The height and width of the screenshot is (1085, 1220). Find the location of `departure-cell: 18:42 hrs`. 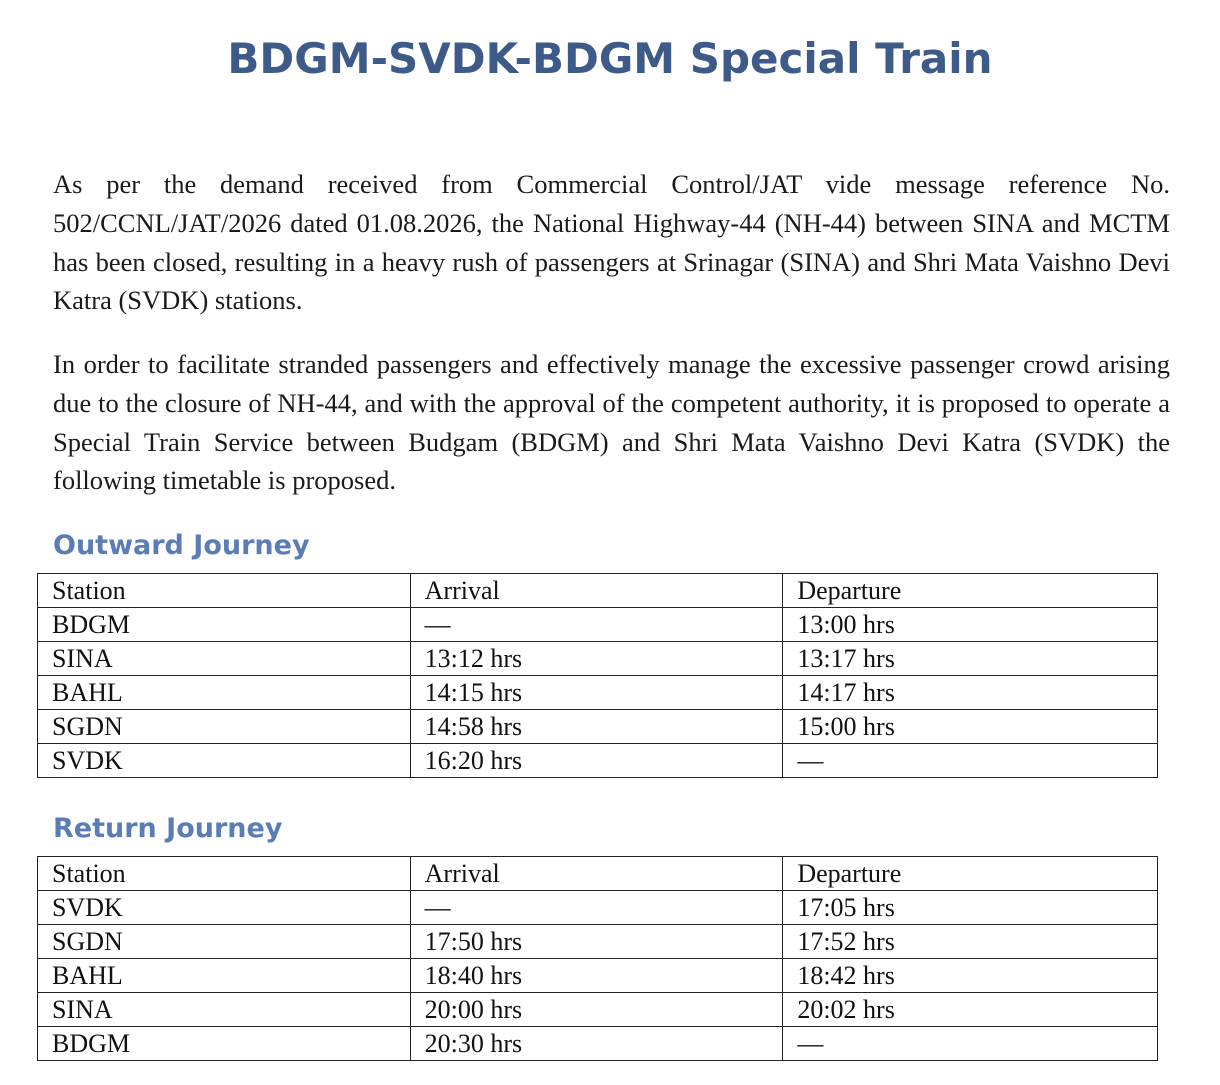

departure-cell: 18:42 hrs is located at coordinates (970, 975).